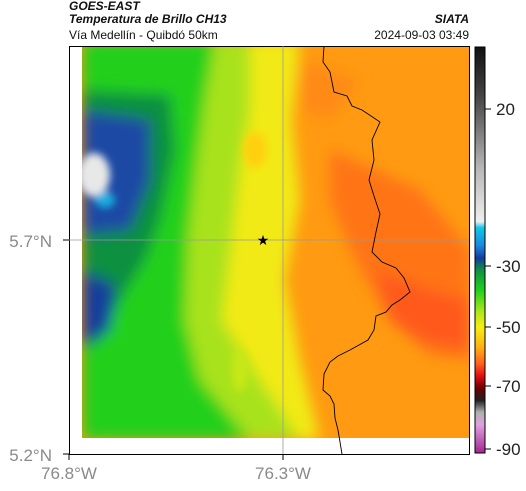 The width and height of the screenshot is (526, 491). What do you see at coordinates (508, 449) in the screenshot?
I see `colorbar-tick-5: -90` at bounding box center [508, 449].